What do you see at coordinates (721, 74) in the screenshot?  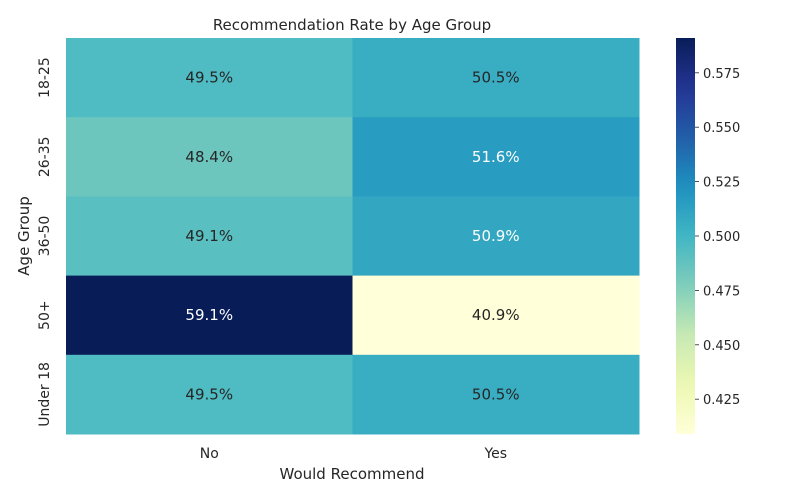 I see `colorbar-tick-label: 0.575` at bounding box center [721, 74].